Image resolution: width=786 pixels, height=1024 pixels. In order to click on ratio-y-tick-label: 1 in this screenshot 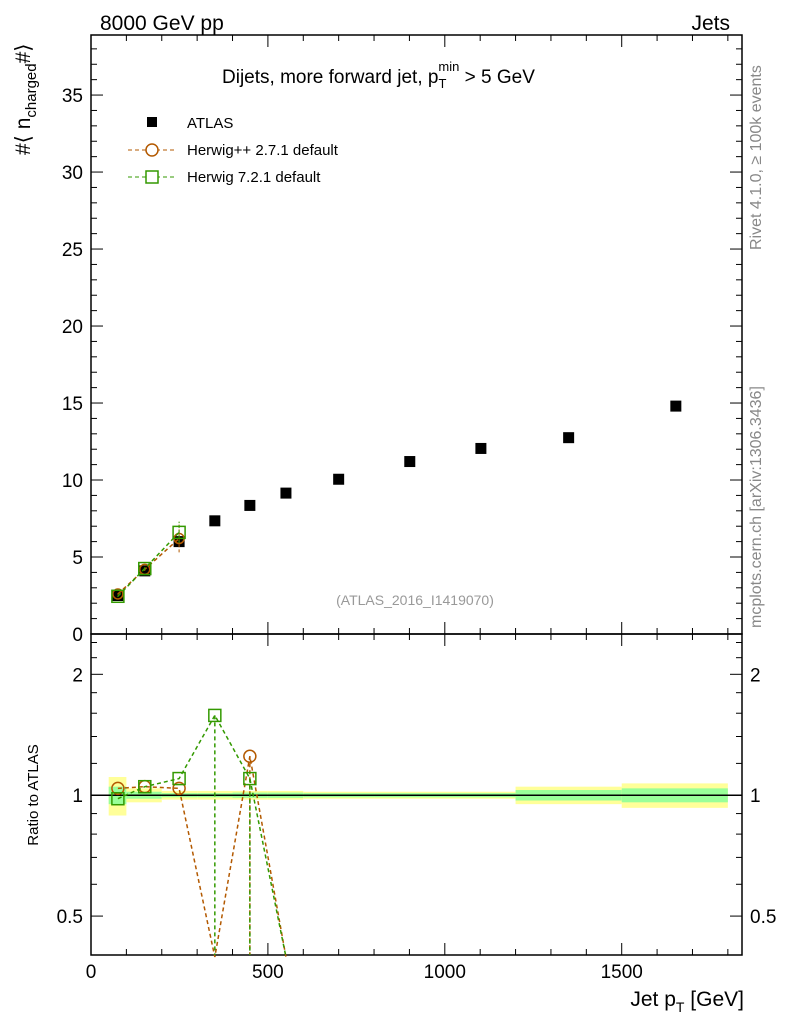, I will do `click(77, 796)`.